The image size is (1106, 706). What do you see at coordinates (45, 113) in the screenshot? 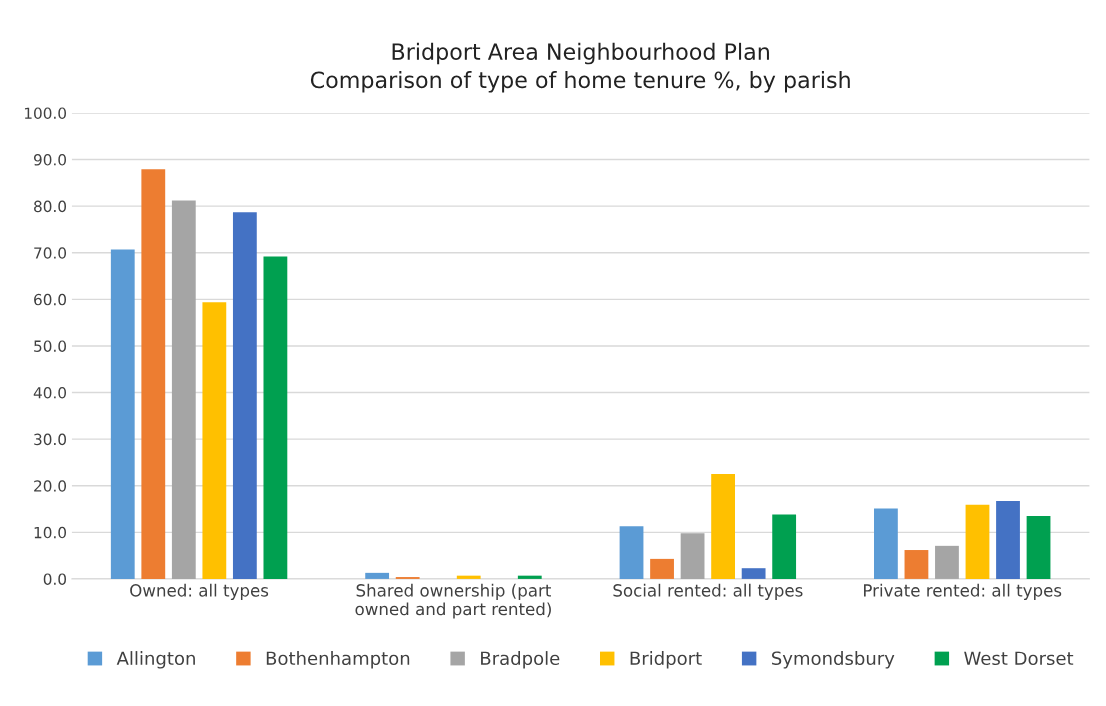
I see `y-tick-label: 100.0` at bounding box center [45, 113].